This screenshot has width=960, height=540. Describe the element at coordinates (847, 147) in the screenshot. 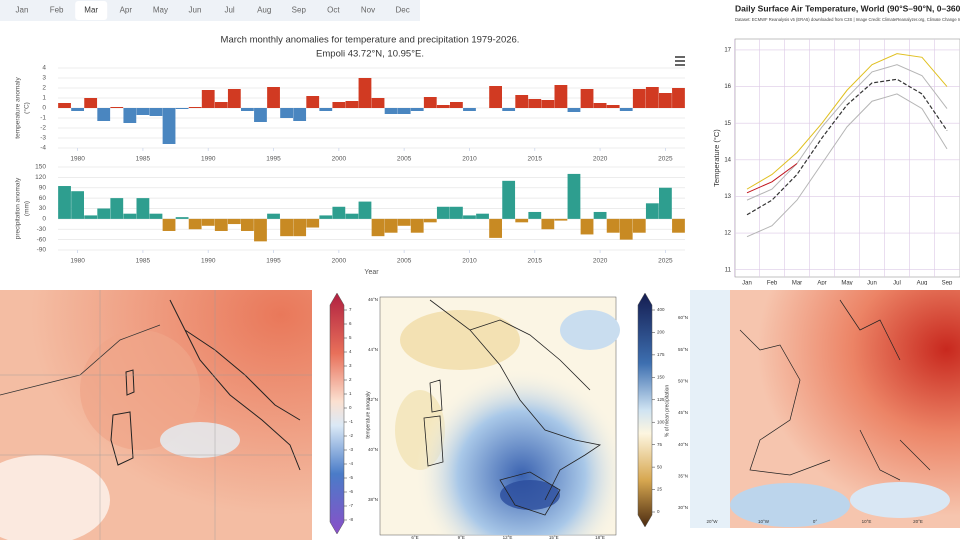

I see `series-line` at that location.